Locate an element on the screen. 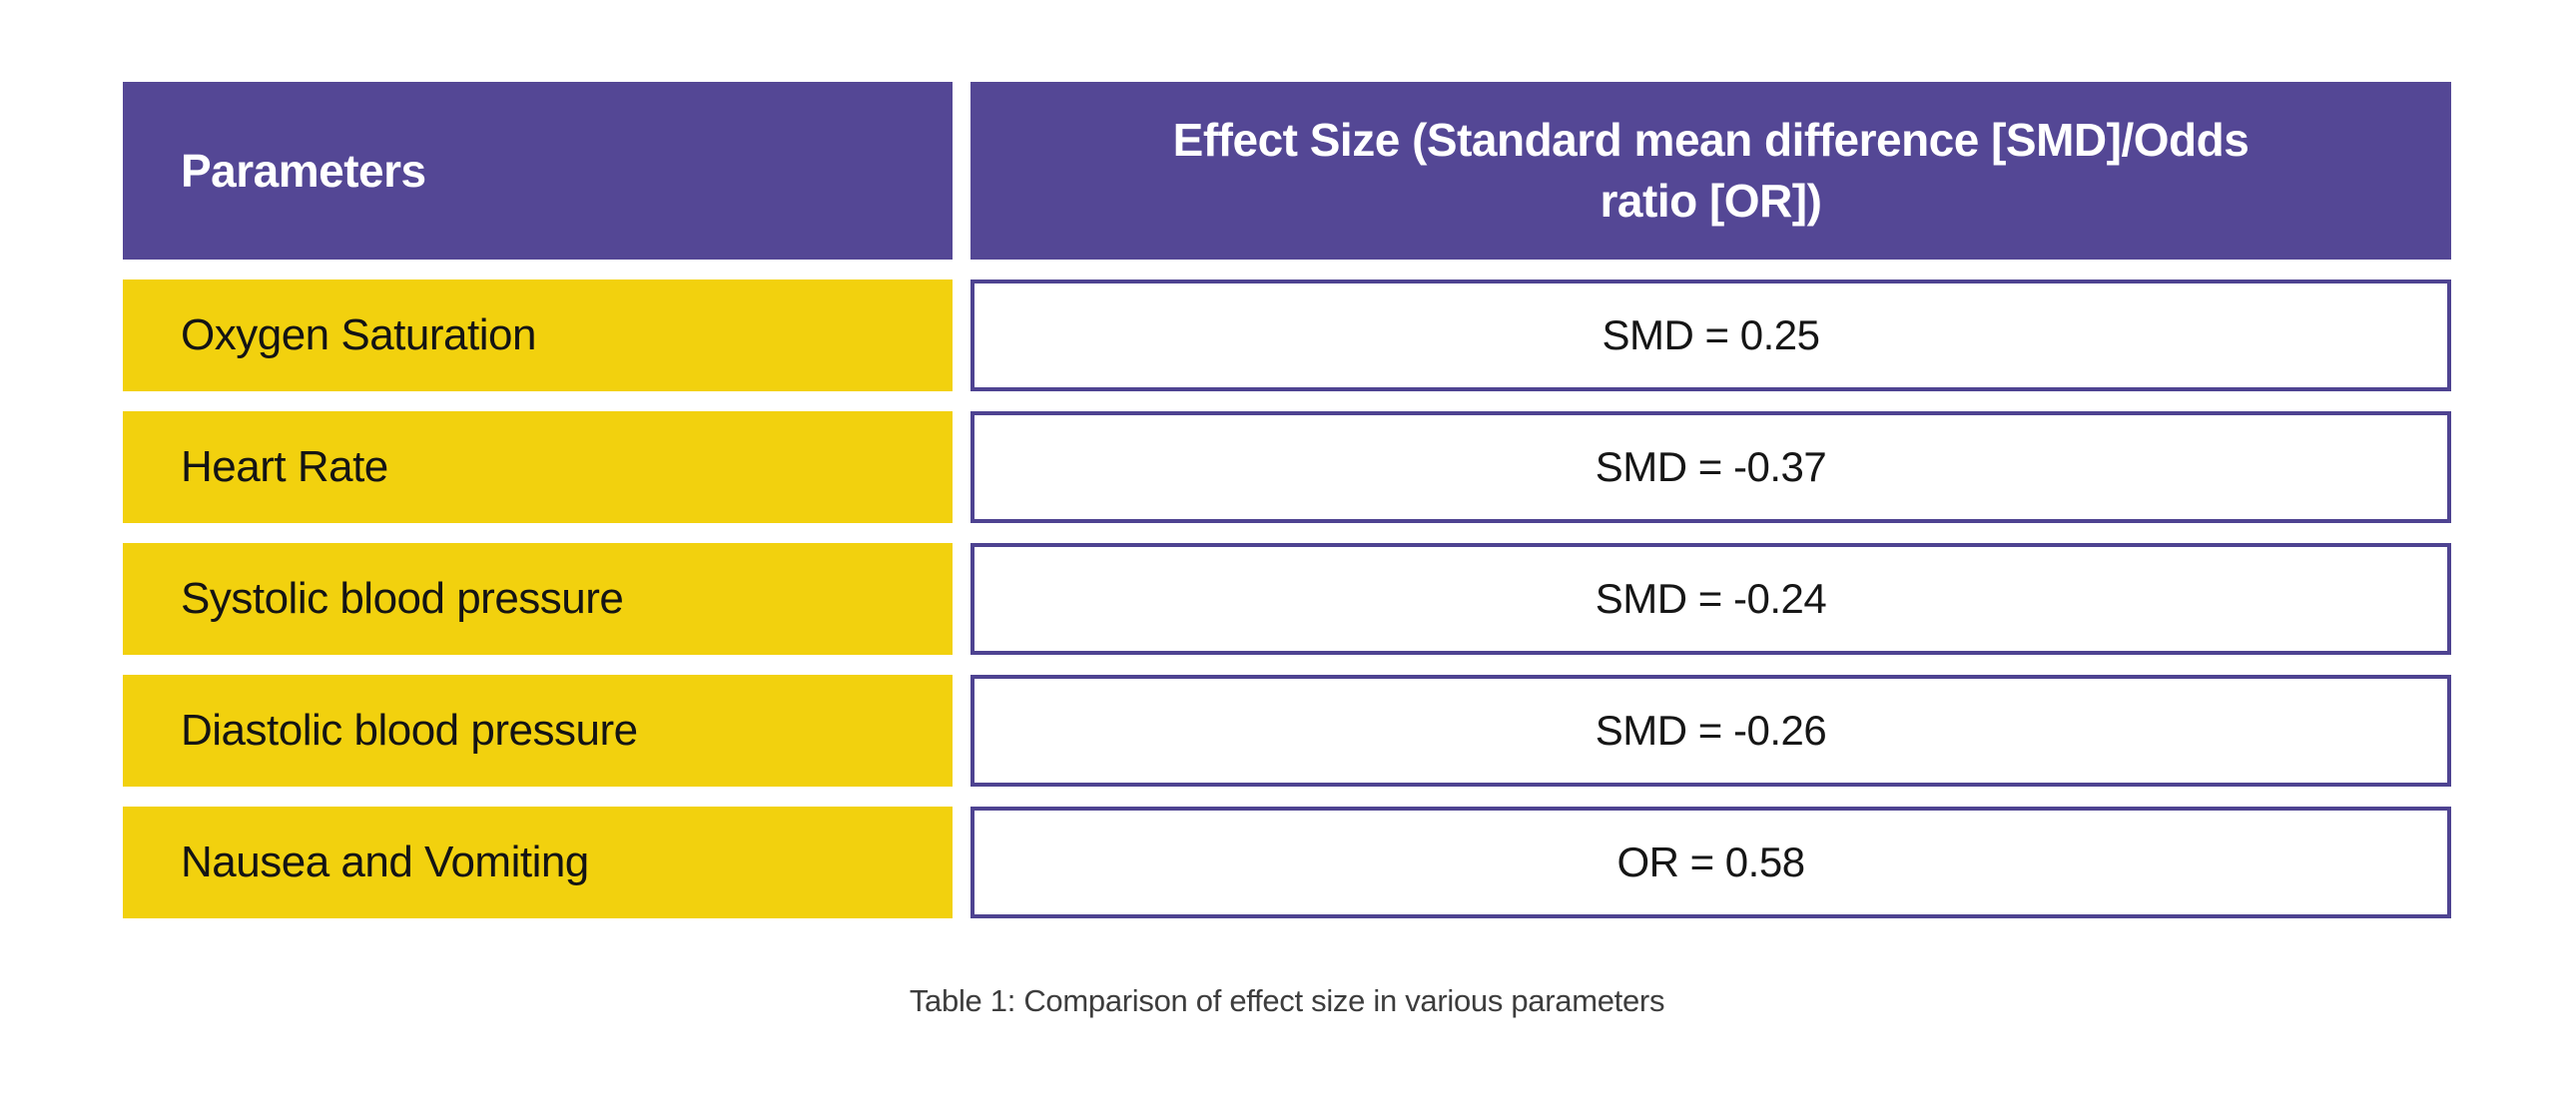  effect-size-cell: SMD = -0.37 is located at coordinates (1710, 467).